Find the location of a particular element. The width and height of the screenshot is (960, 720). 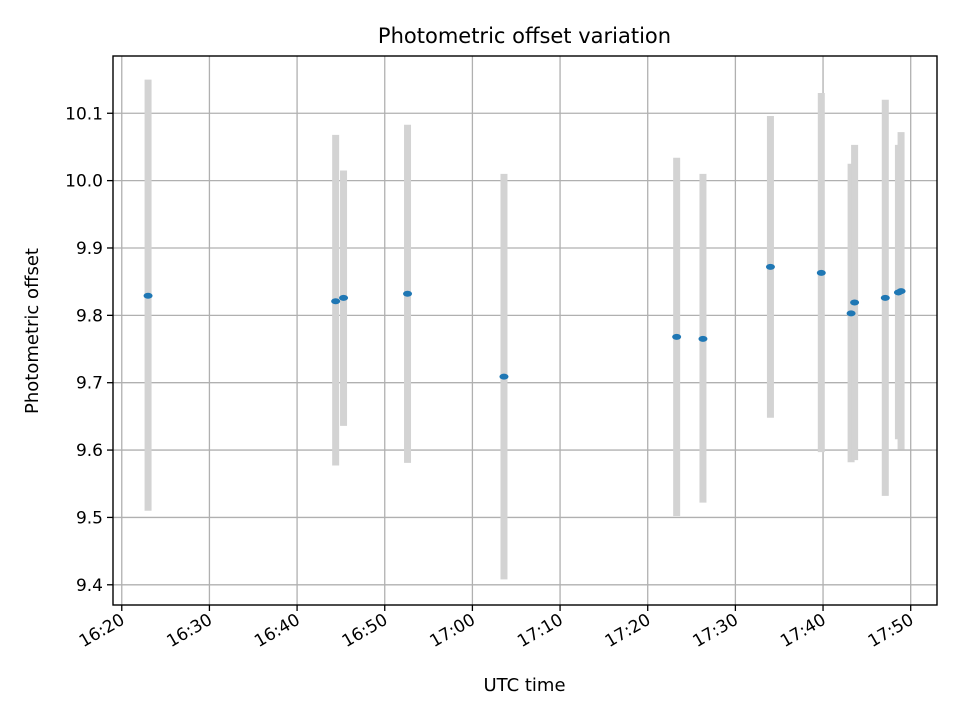

x-axis-label: UTC time is located at coordinates (524, 685).